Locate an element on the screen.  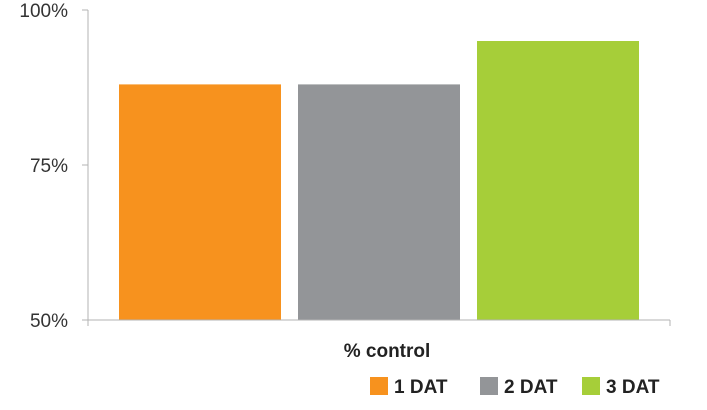
bar-2-dat is located at coordinates (379, 202).